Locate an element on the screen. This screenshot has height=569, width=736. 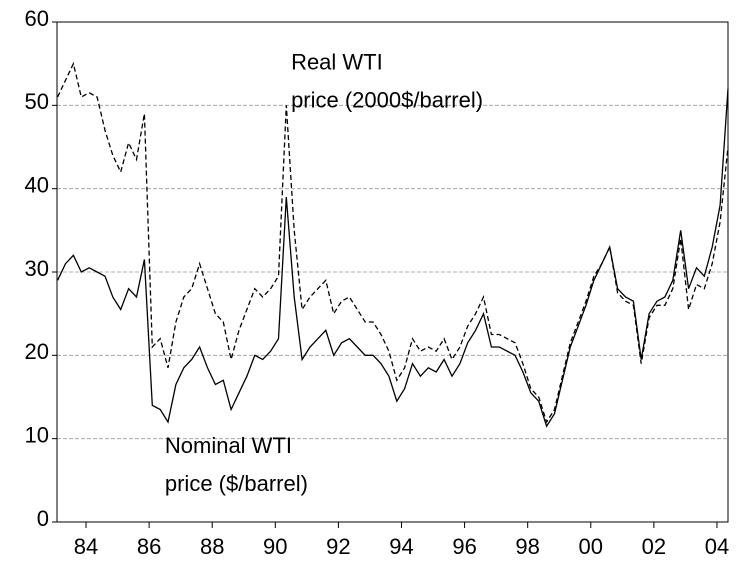
x-tick-label: 86 is located at coordinates (149, 546).